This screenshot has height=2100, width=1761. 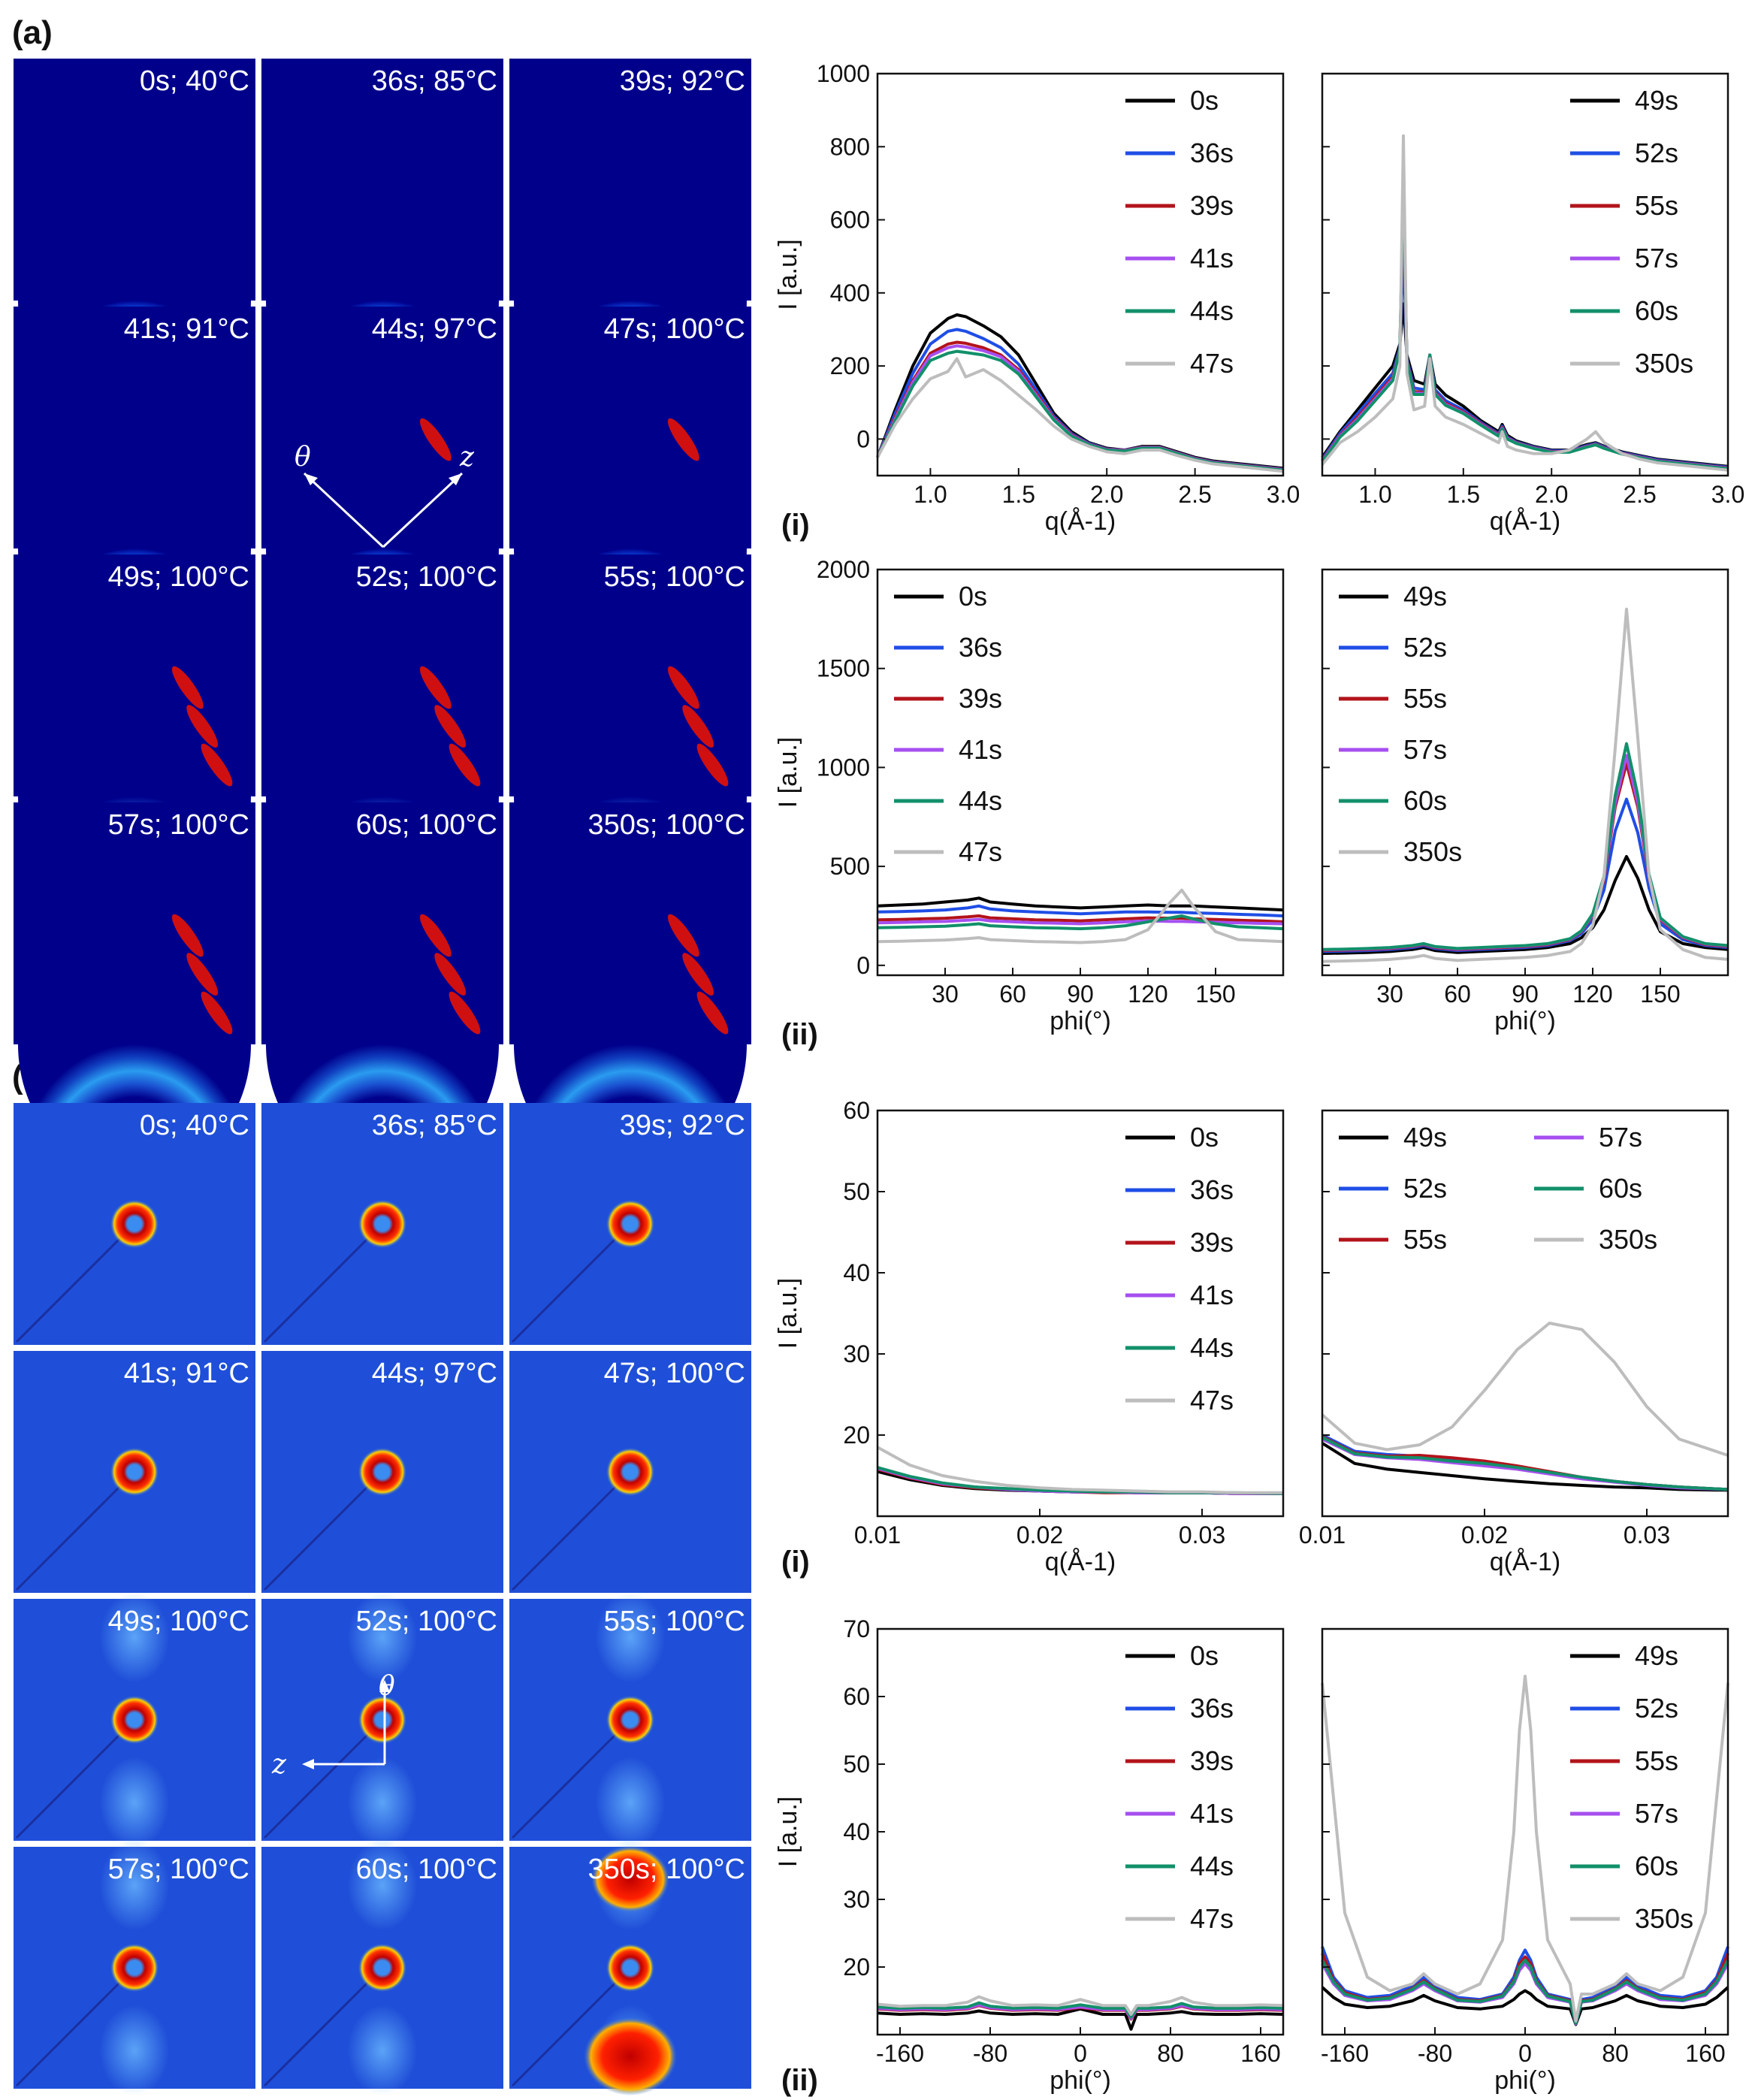 What do you see at coordinates (186, 329) in the screenshot?
I see `waxs-tile-label: 41s; 91°C` at bounding box center [186, 329].